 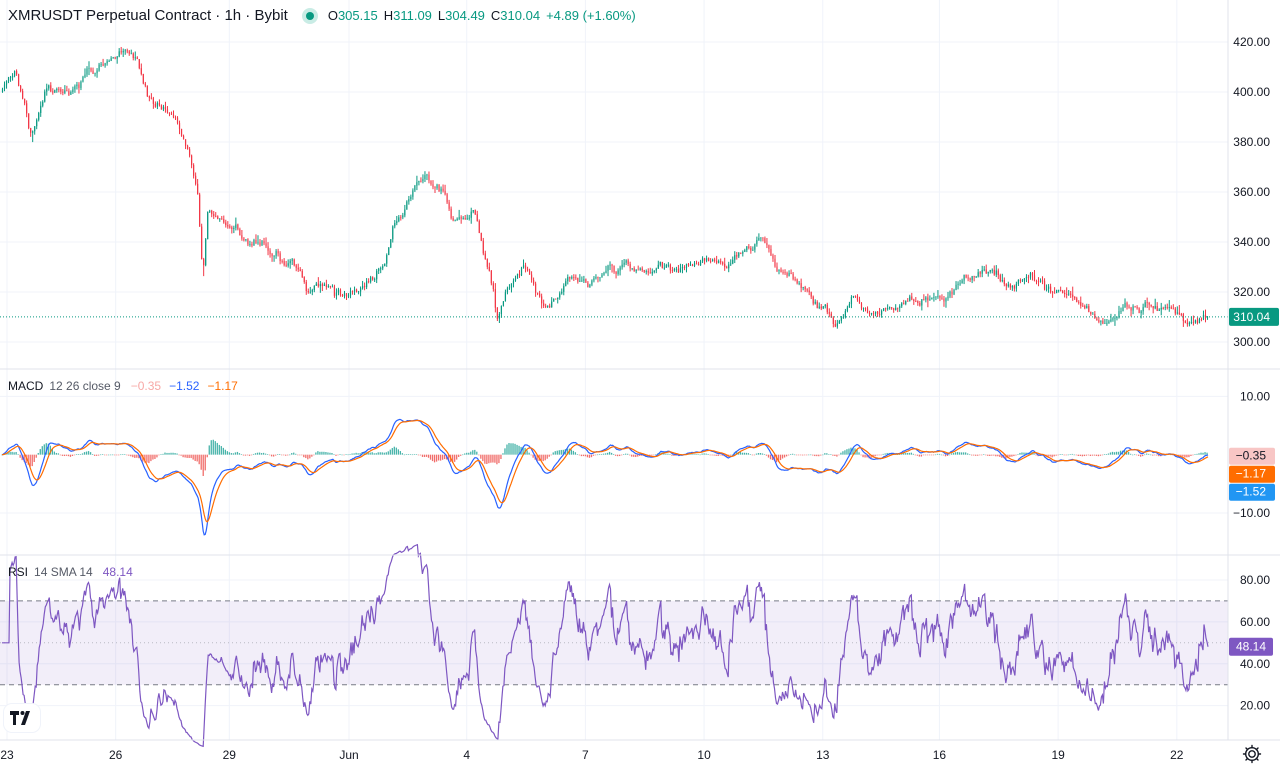 What do you see at coordinates (26, 386) in the screenshot?
I see `macd-name: MACD` at bounding box center [26, 386].